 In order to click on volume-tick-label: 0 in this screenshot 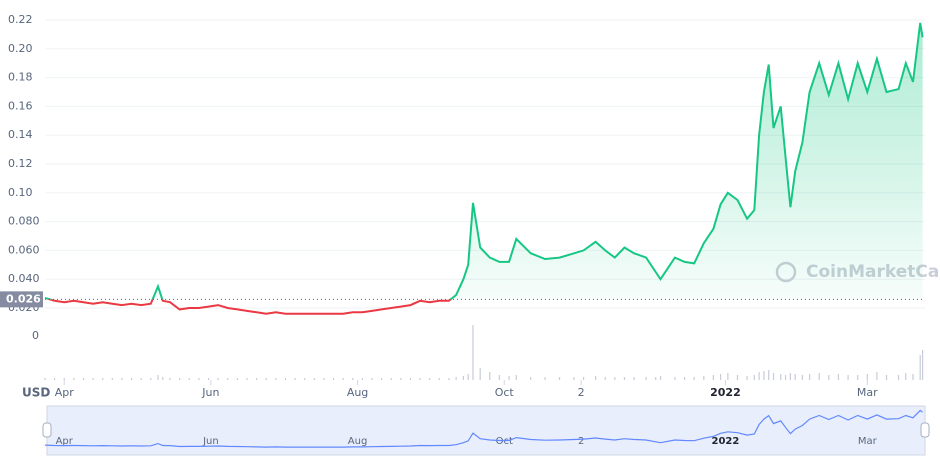, I will do `click(35, 335)`.